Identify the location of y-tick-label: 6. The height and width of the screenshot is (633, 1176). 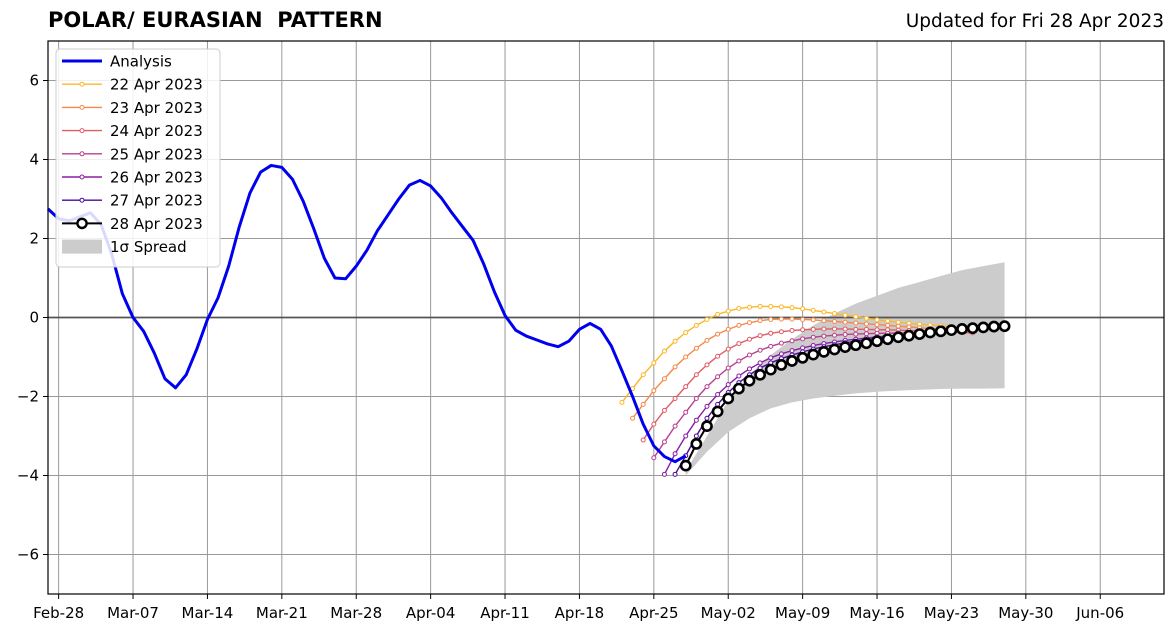
(34, 81).